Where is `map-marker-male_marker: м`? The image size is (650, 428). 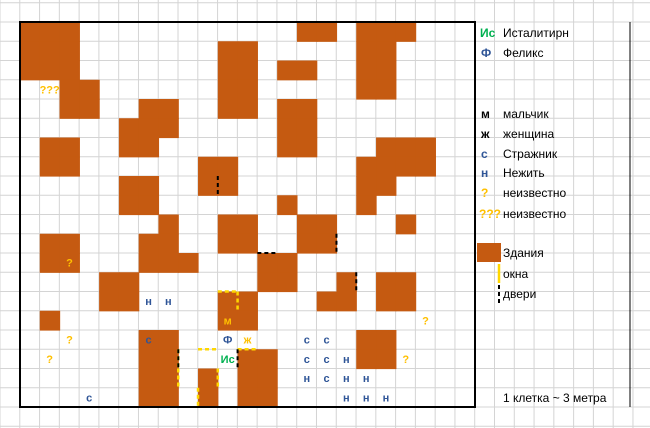 map-marker-male_marker: м is located at coordinates (228, 321).